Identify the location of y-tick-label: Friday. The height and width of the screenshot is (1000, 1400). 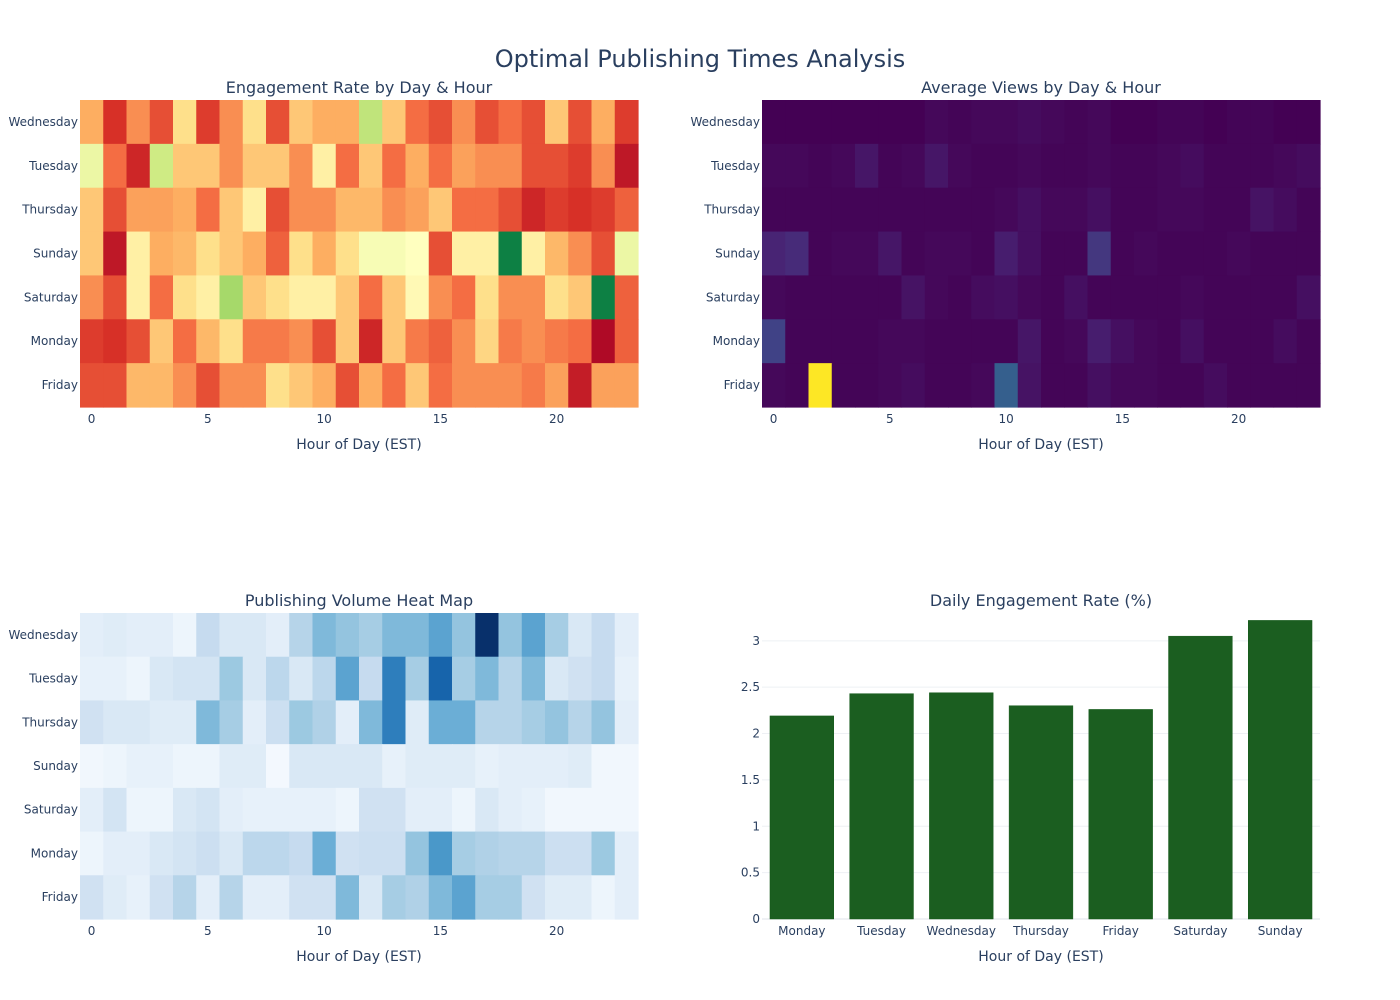
(742, 385).